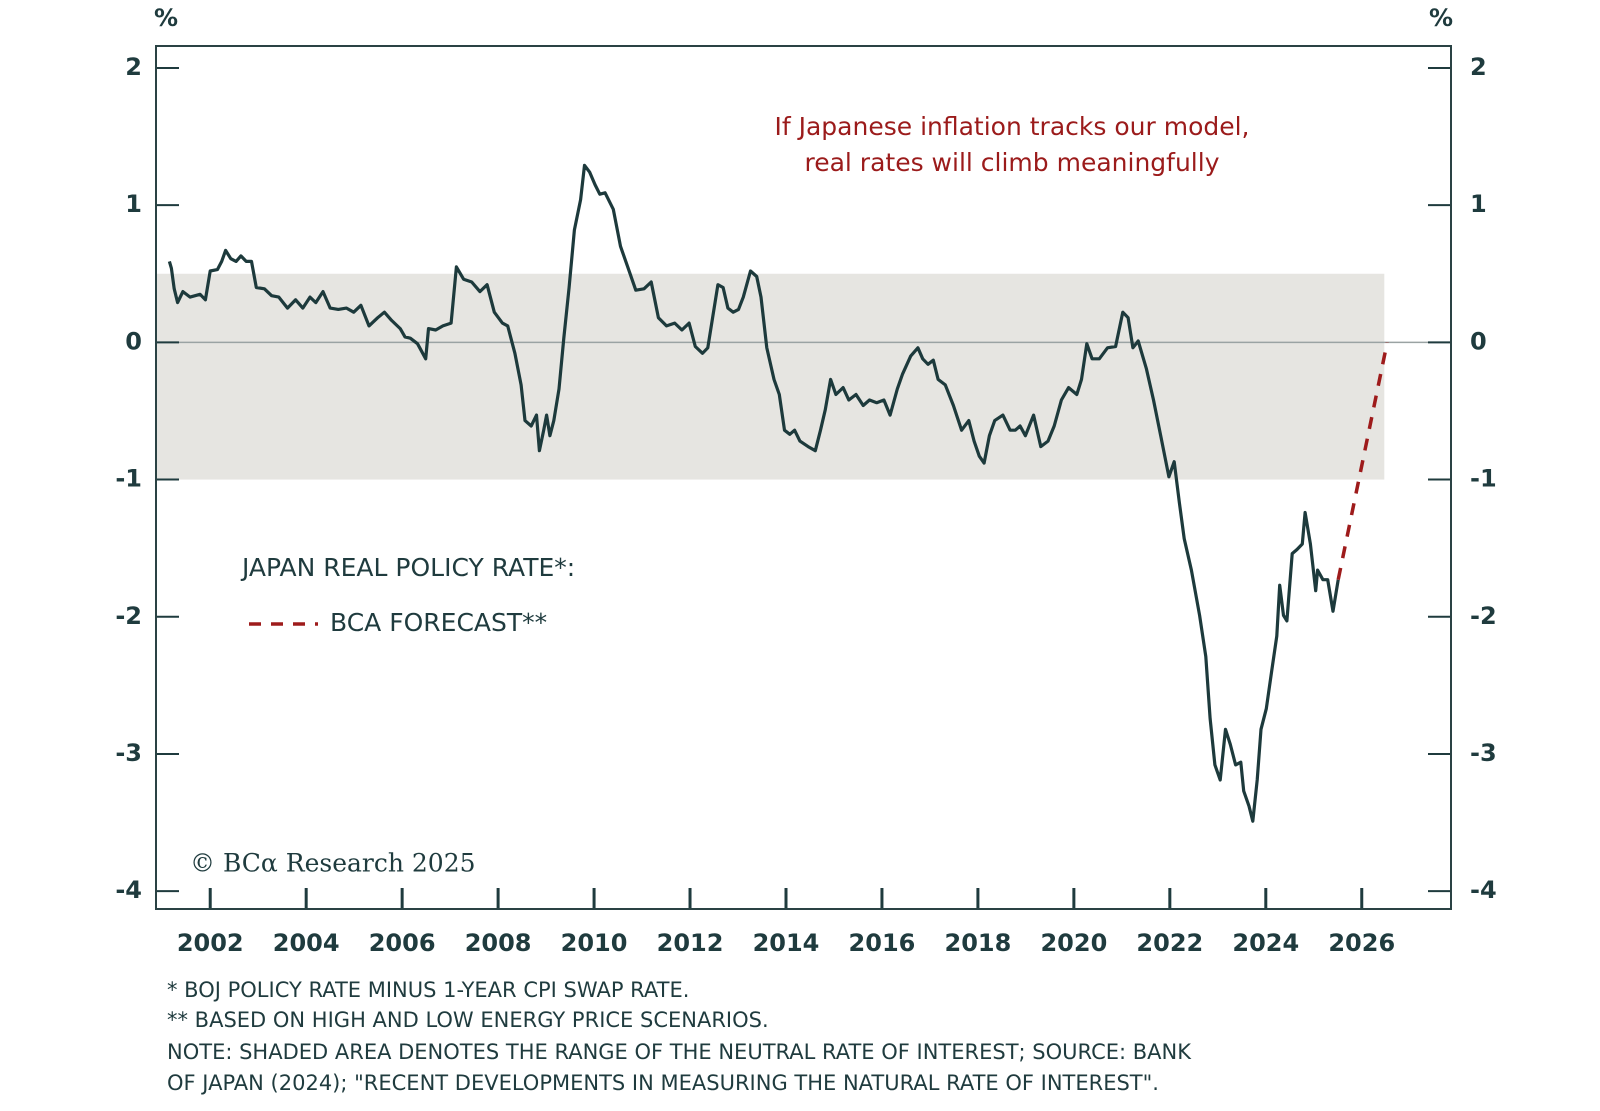 Image resolution: width=1600 pixels, height=1111 pixels. What do you see at coordinates (1478, 67) in the screenshot?
I see `y2-tick-label: 2` at bounding box center [1478, 67].